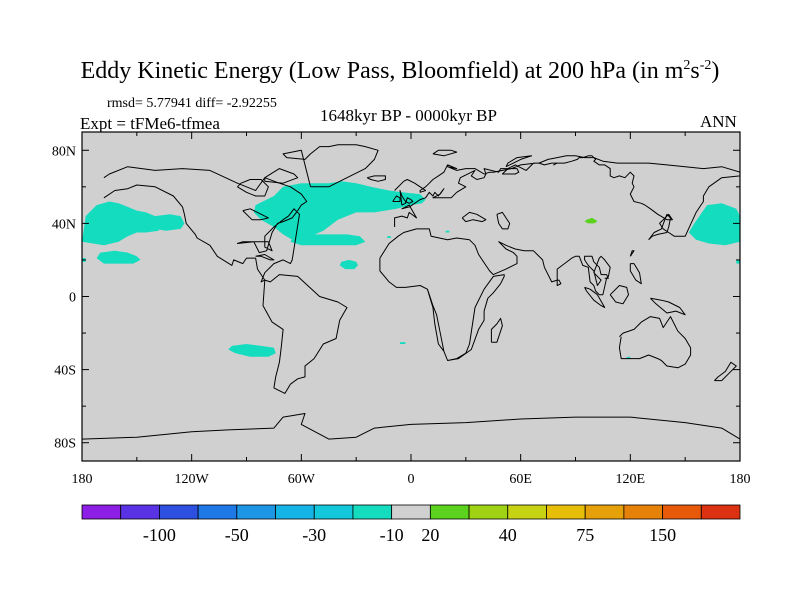 The image size is (800, 600). Describe the element at coordinates (64, 224) in the screenshot. I see `y-tick-label: 40N` at that location.